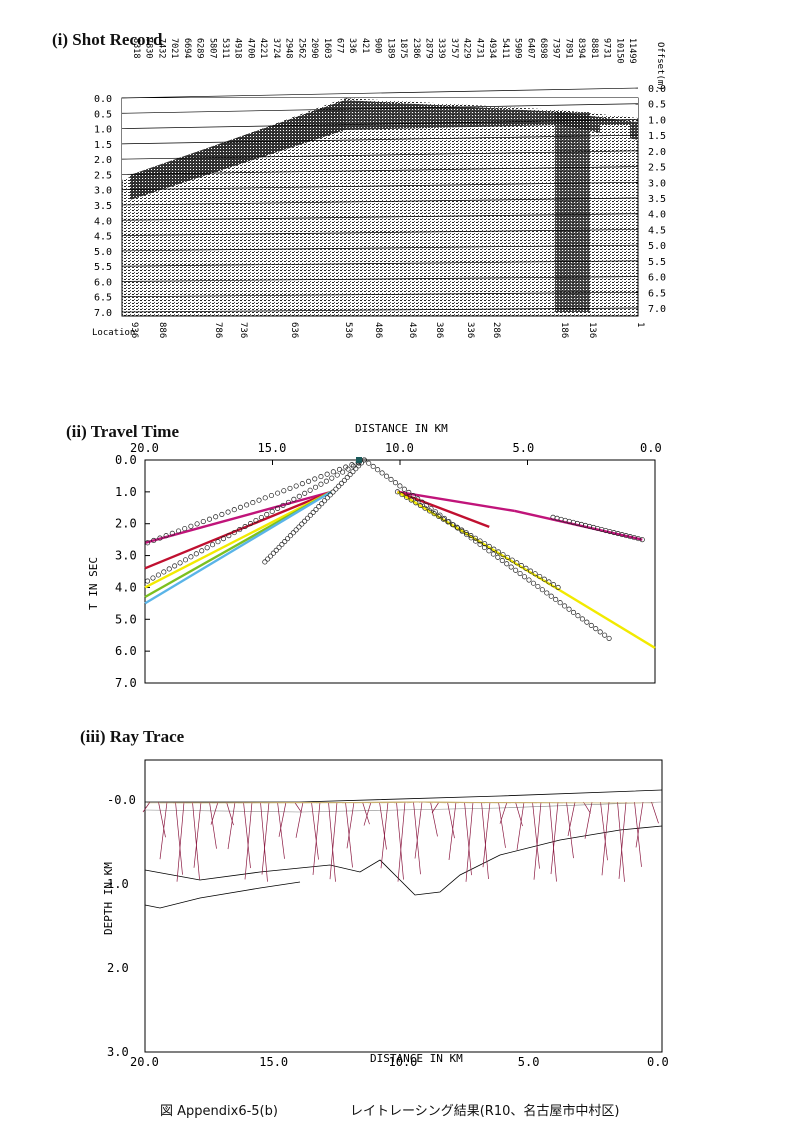 Image resolution: width=810 pixels, height=1140 pixels. I want to click on time-tick-right: 4.0, so click(657, 215).